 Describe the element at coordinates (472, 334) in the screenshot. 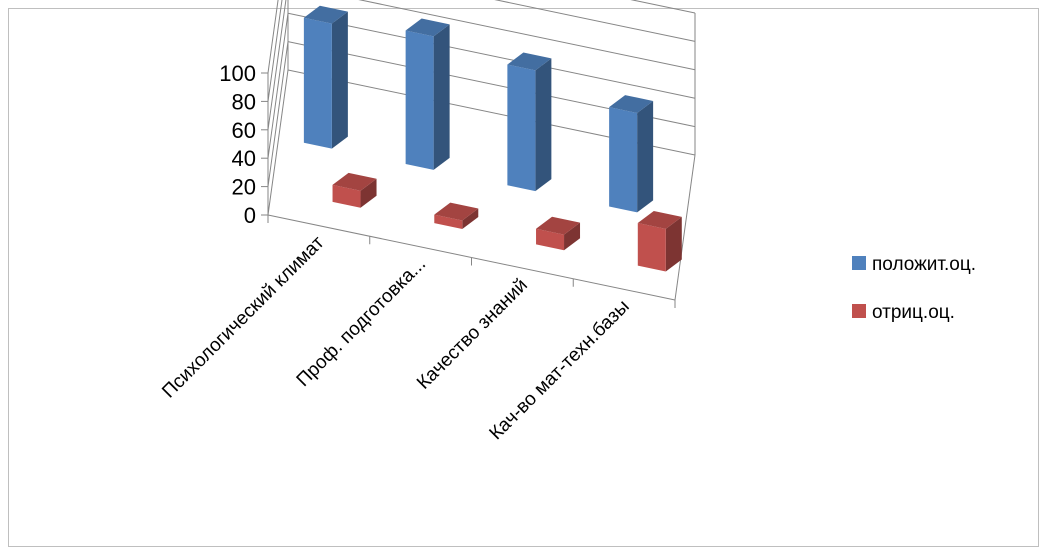

I see `category-label-2: Качество знаний` at that location.